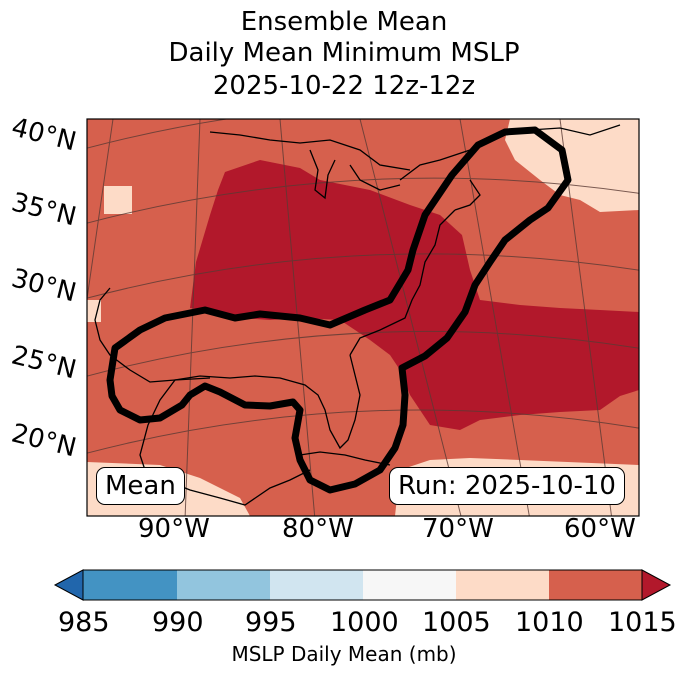 The width and height of the screenshot is (688, 674). Describe the element at coordinates (600, 529) in the screenshot. I see `lon-label-60w: 60°W` at that location.